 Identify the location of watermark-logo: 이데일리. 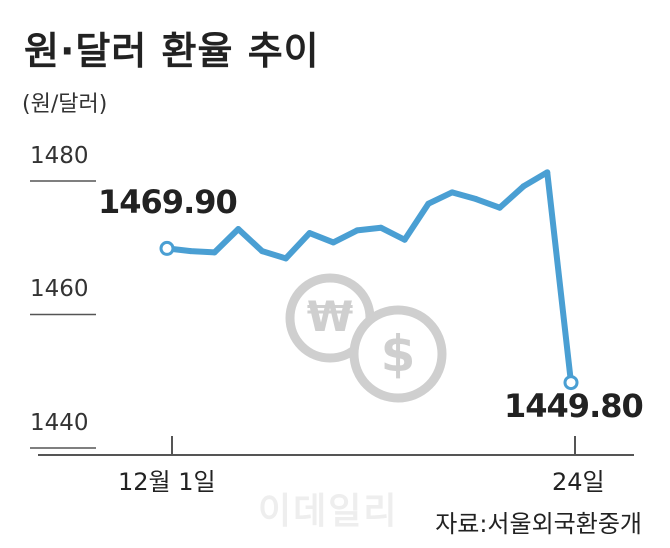
(328, 511).